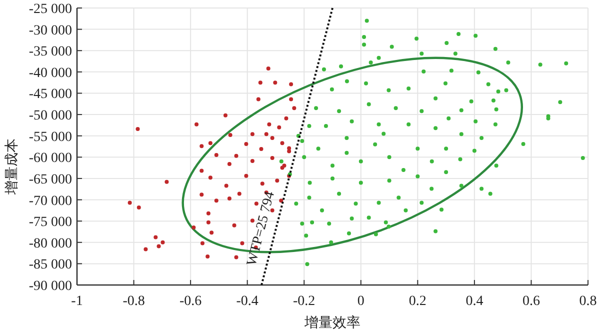 This screenshot has width=600, height=332. Describe the element at coordinates (77, 301) in the screenshot. I see `x-tick-label: -1` at that location.